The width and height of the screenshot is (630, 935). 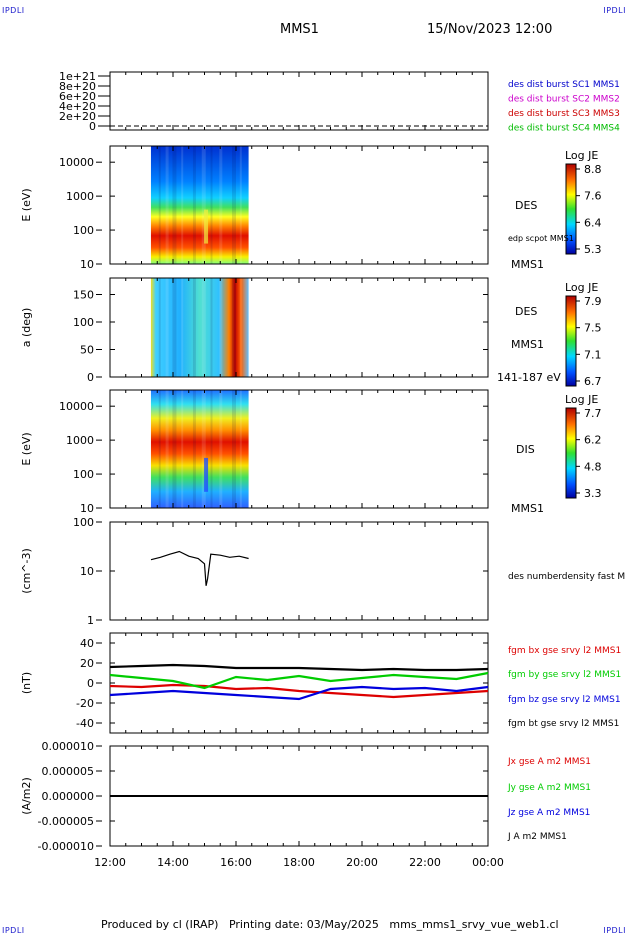 I want to click on des-energy-panel-colorbar-tick: 7.6, so click(x=593, y=196).